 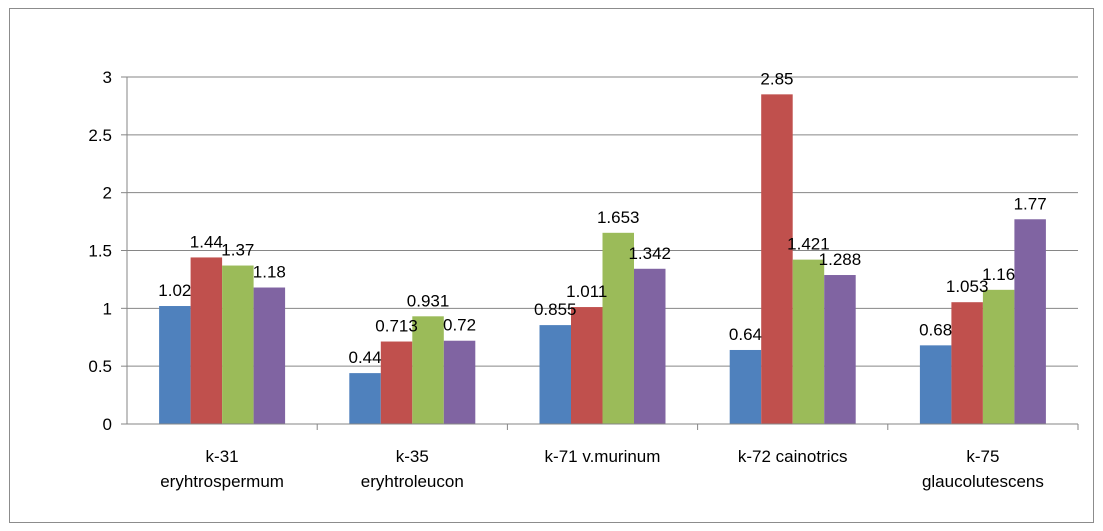 I want to click on data-label: 1.44, so click(x=206, y=241).